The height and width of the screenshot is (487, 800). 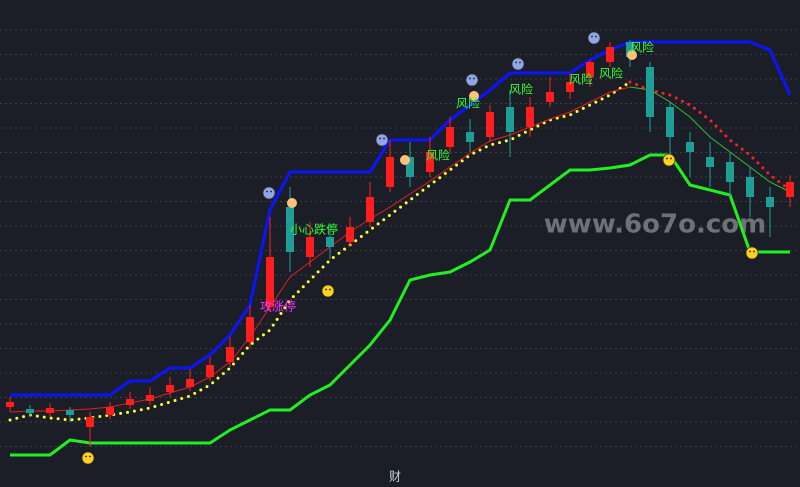 I want to click on watermark: www.6o7o.com, so click(x=655, y=225).